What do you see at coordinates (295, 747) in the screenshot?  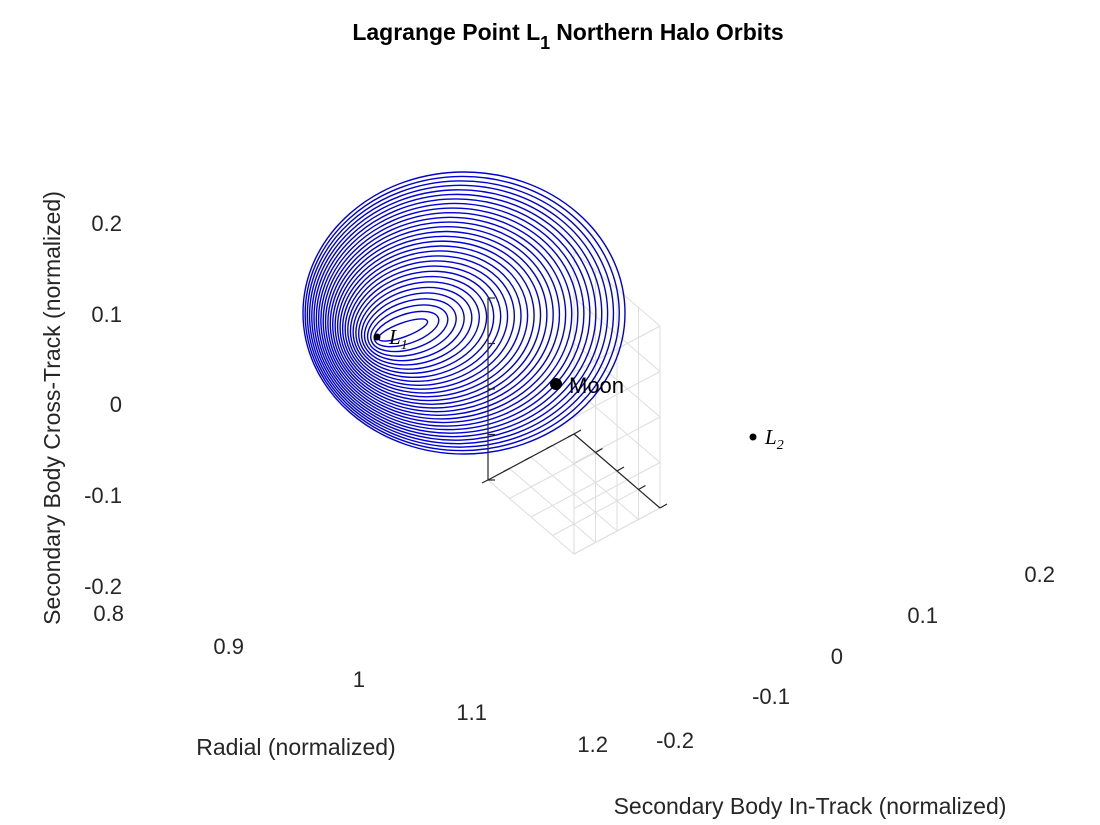 I see `x-axis-label: Radial (normalized)` at bounding box center [295, 747].